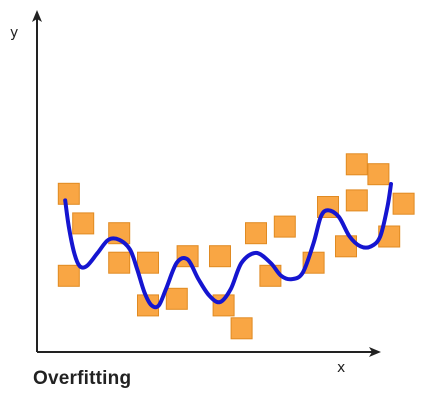  I want to click on x-axis-label: x, so click(341, 368).